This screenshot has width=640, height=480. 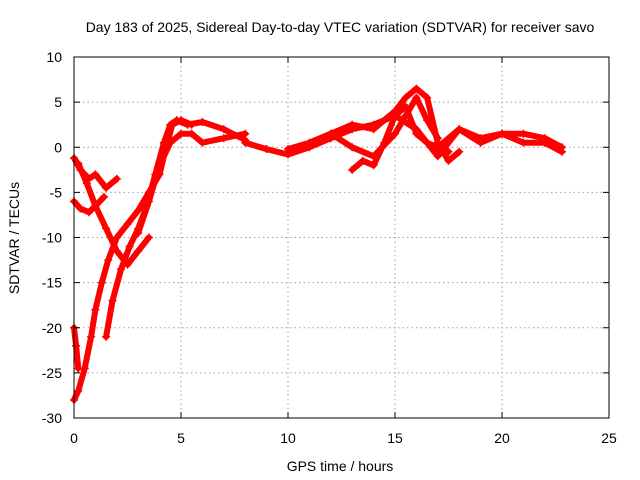 What do you see at coordinates (502, 438) in the screenshot?
I see `x-tick-label: 20` at bounding box center [502, 438].